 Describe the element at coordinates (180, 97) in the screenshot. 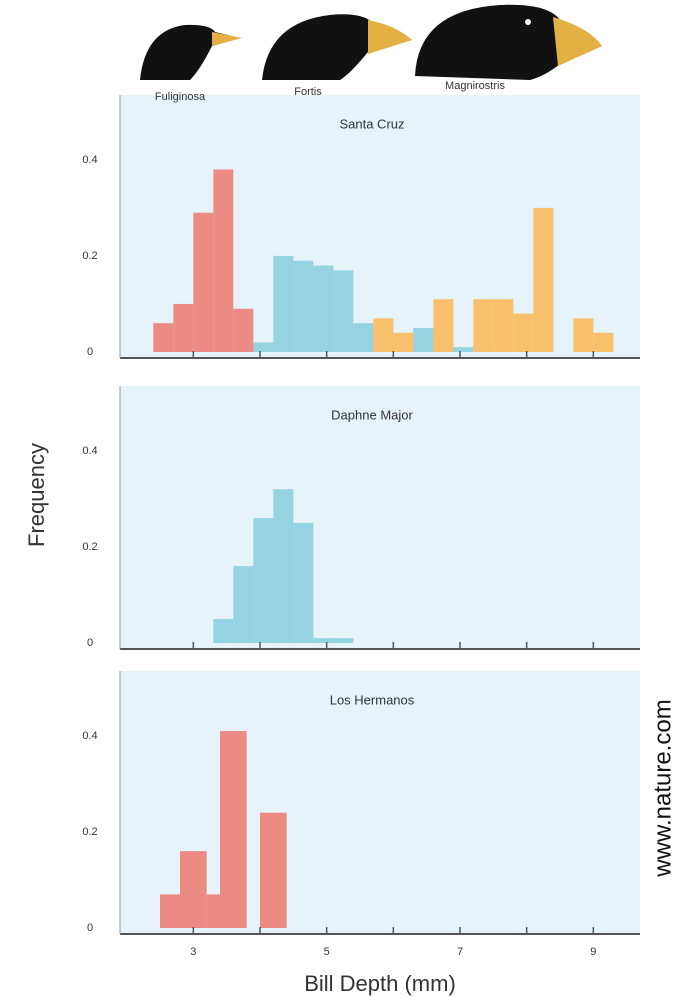

I see `species-label: Fuliginosa` at that location.